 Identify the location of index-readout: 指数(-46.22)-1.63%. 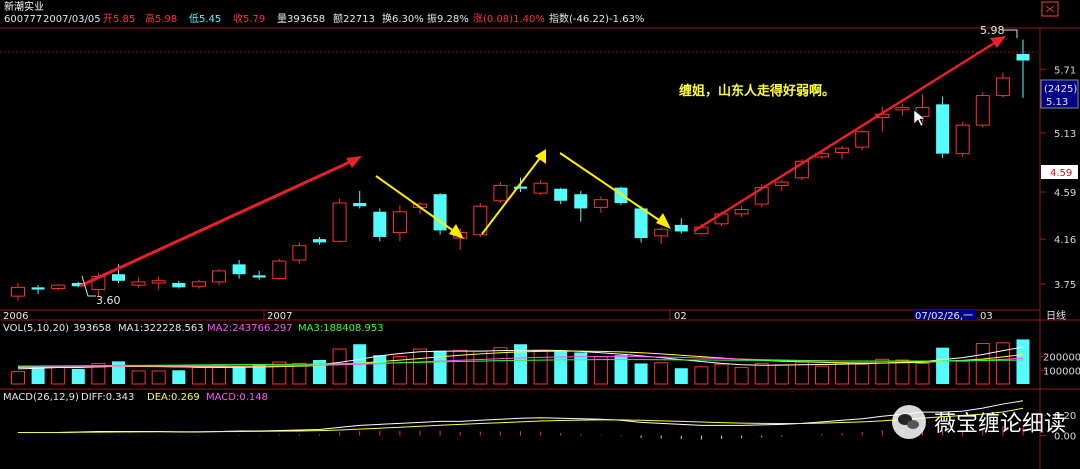
(596, 18).